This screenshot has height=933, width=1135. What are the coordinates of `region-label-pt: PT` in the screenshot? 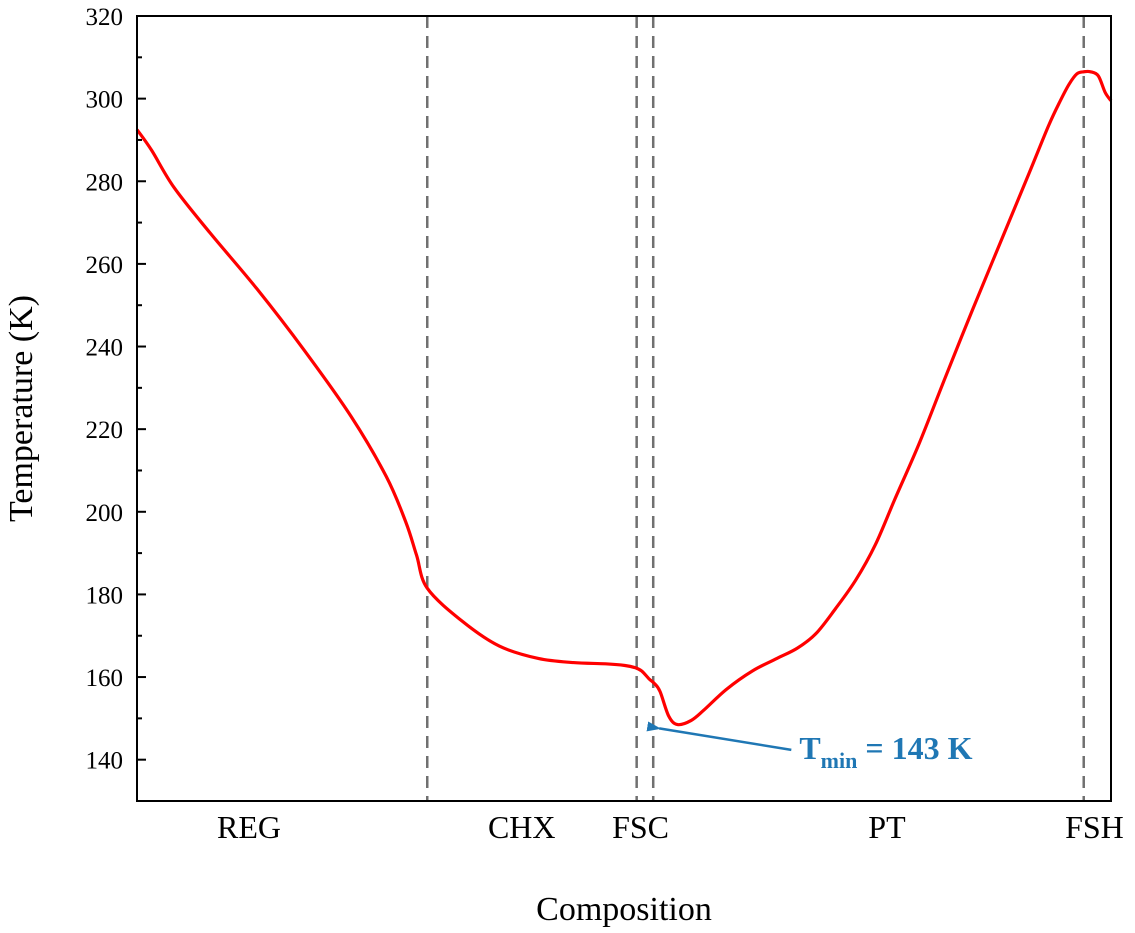 It's located at (887, 827).